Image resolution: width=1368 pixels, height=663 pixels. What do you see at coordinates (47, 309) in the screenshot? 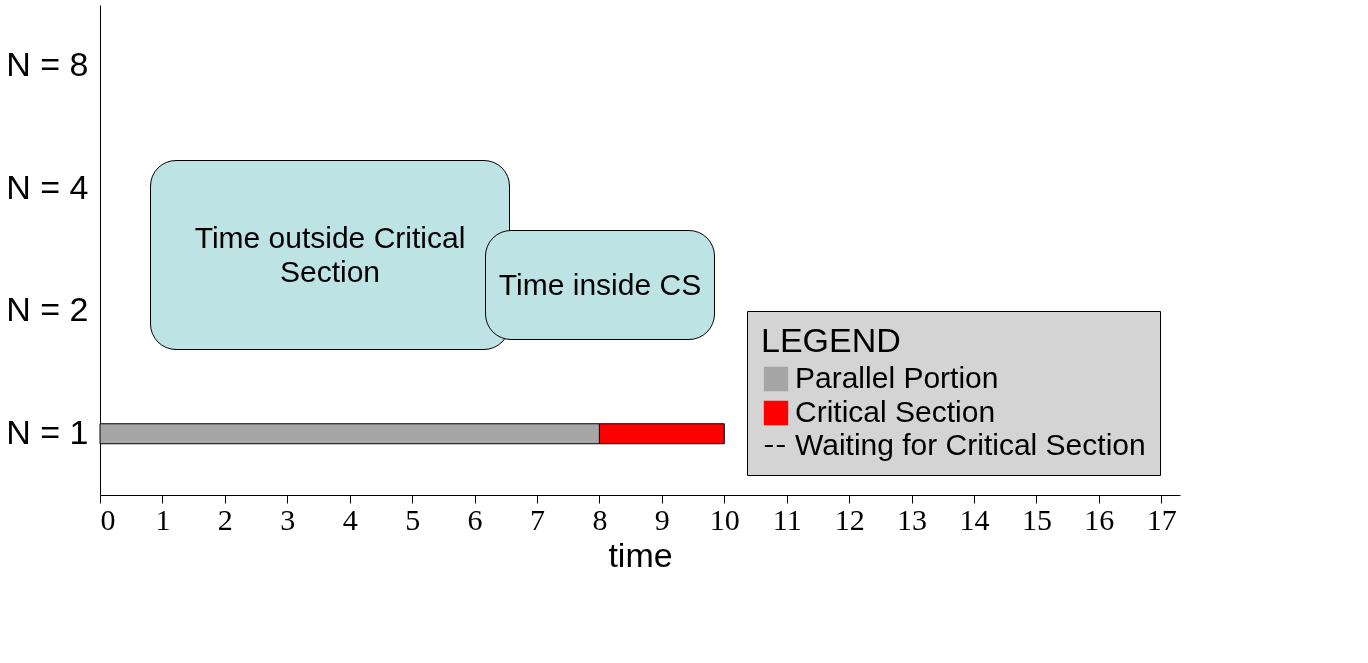
I see `y-tick-label: N = 2` at bounding box center [47, 309].